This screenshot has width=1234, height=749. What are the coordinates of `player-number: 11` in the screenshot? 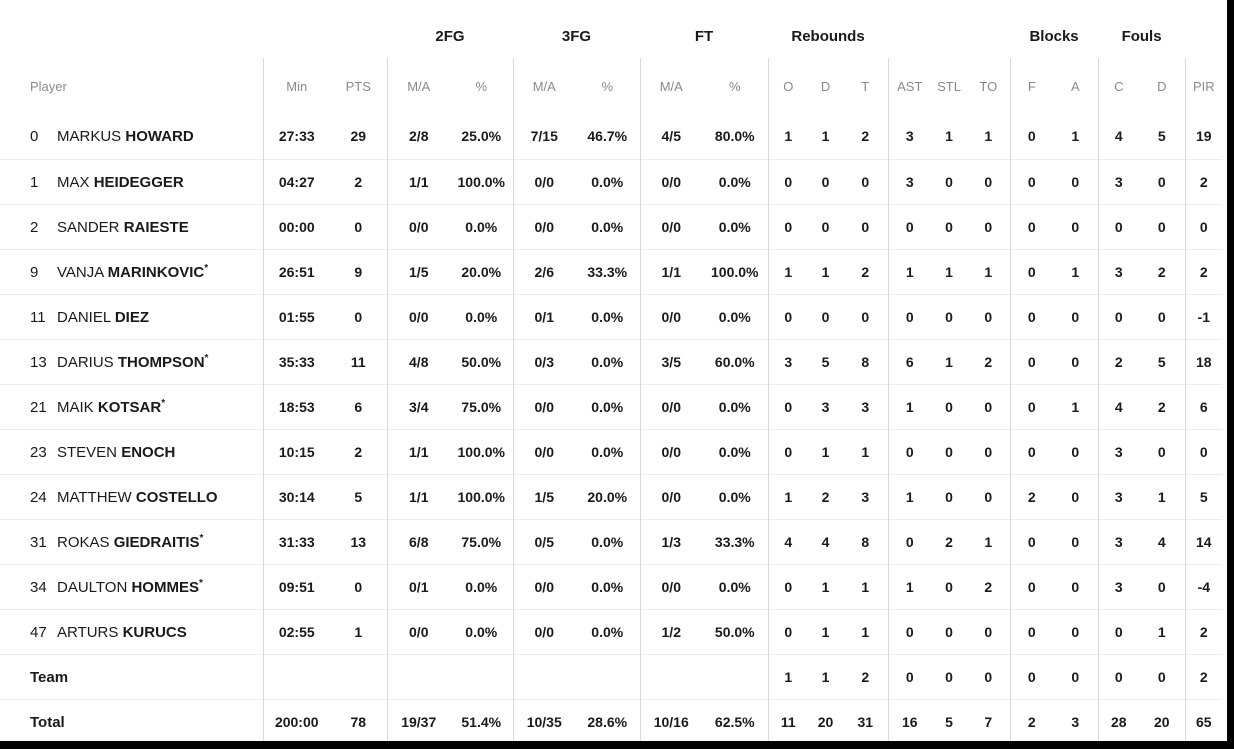 It's located at (38, 317).